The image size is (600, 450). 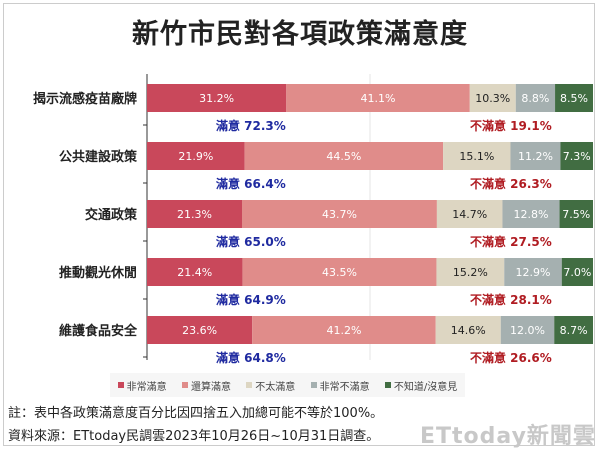 I want to click on segment-label: 14.6%, so click(x=468, y=330).